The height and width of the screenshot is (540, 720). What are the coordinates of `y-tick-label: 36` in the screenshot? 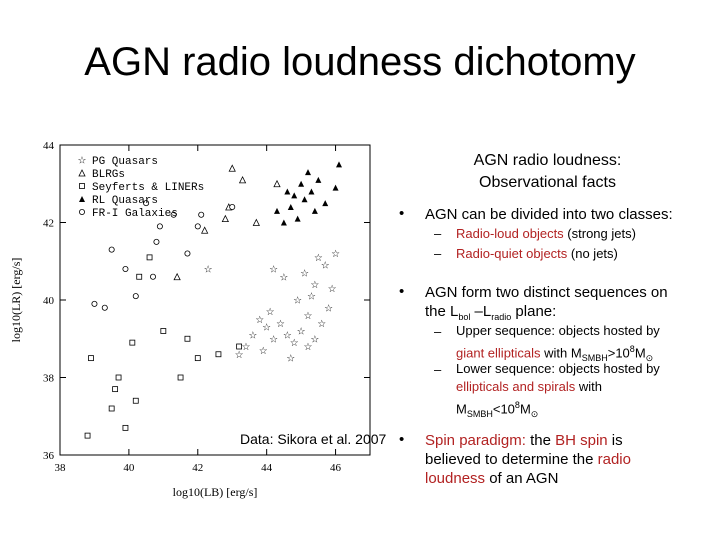 It's located at (49, 456).